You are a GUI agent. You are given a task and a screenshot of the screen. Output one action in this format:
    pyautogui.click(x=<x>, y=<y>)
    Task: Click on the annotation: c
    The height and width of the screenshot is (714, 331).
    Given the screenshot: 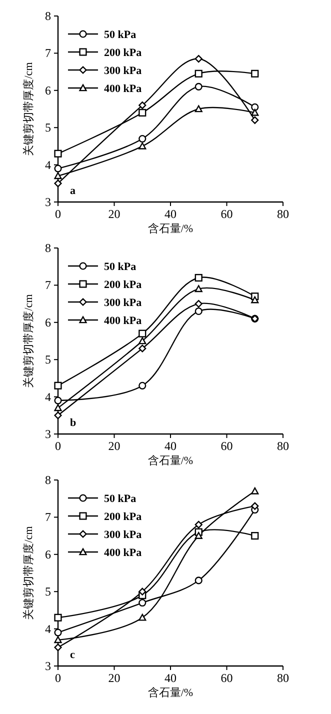 What is the action you would take?
    pyautogui.click(x=72, y=655)
    